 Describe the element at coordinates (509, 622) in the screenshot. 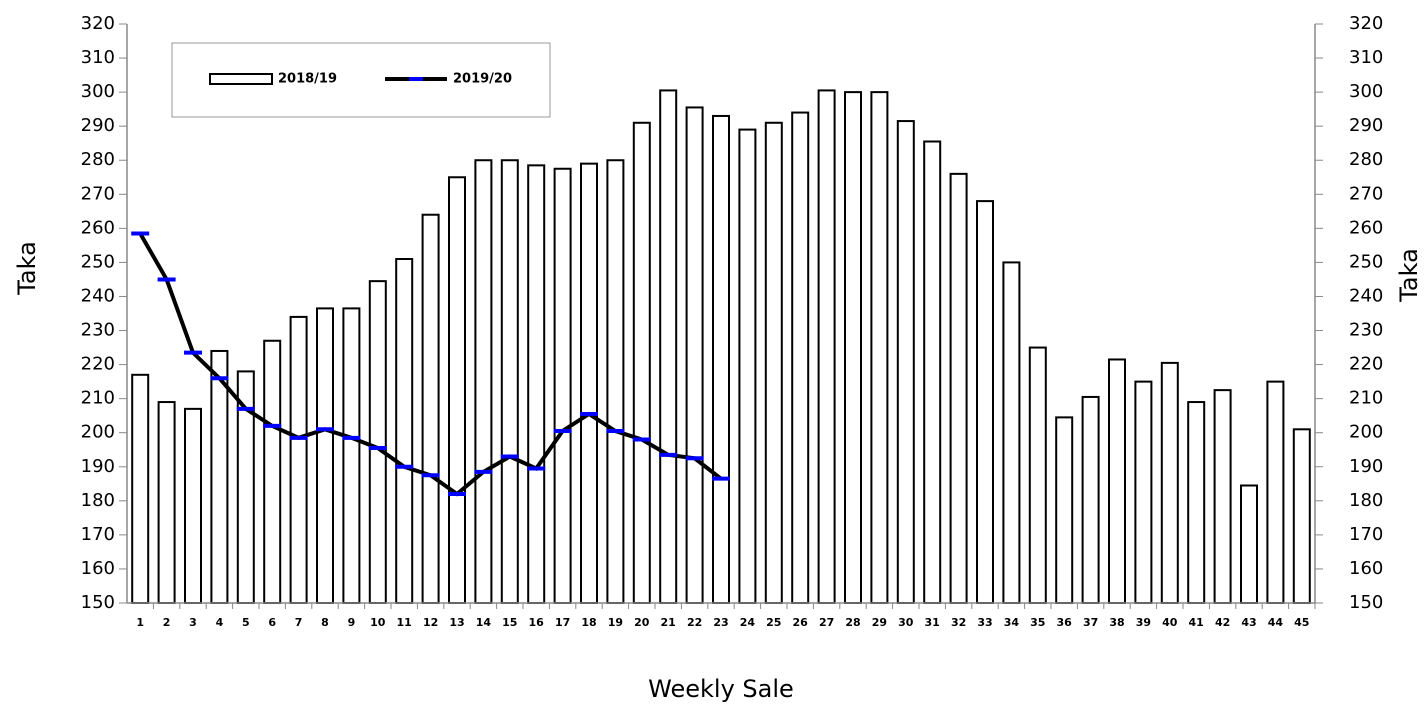

I see `x-tick-label: 15` at that location.